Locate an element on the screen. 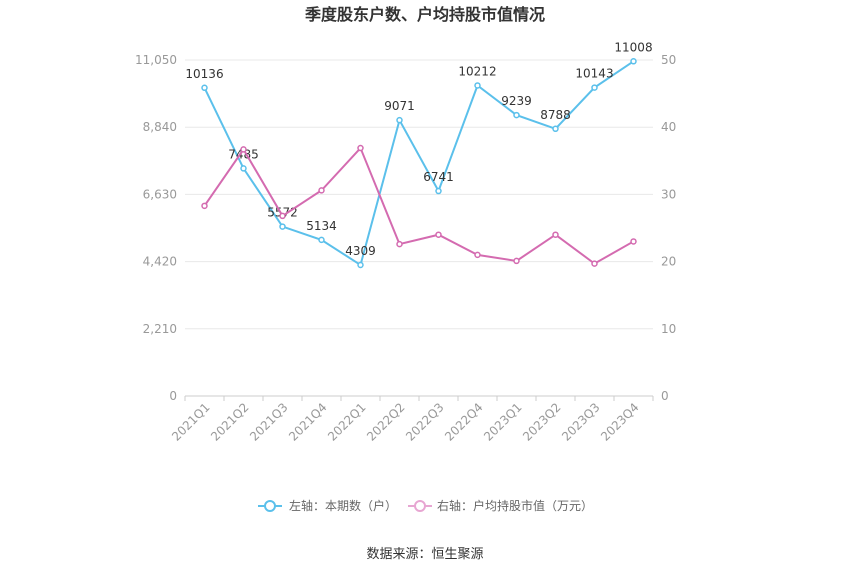 The image size is (850, 575). x-tick-label: 2023Q4 is located at coordinates (620, 422).